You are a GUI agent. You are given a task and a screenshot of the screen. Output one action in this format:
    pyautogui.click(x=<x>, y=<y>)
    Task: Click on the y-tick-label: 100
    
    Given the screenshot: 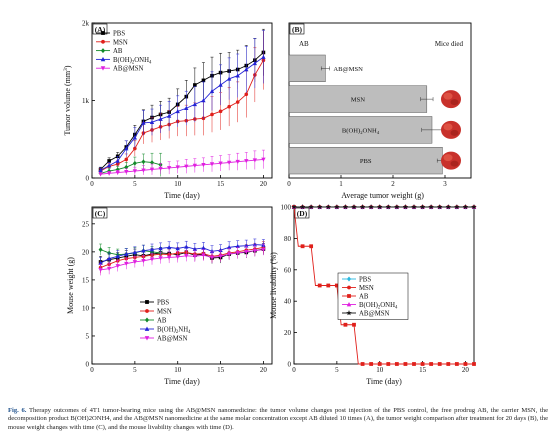 What is the action you would take?
    pyautogui.click(x=286, y=208)
    